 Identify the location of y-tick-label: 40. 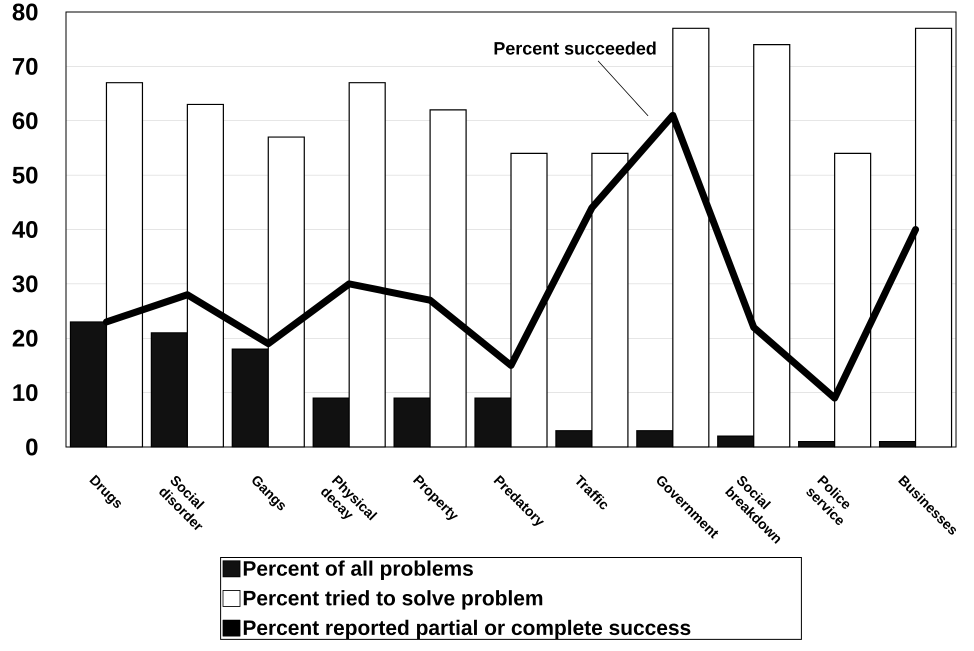
(25, 229).